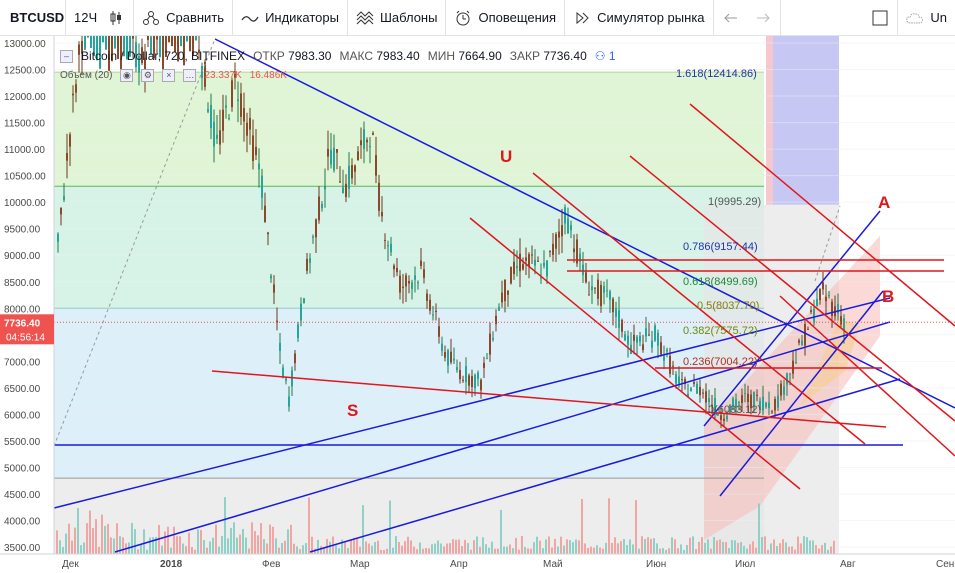 This screenshot has width=955, height=573. I want to click on volume-label: Объем (20), so click(86, 75).